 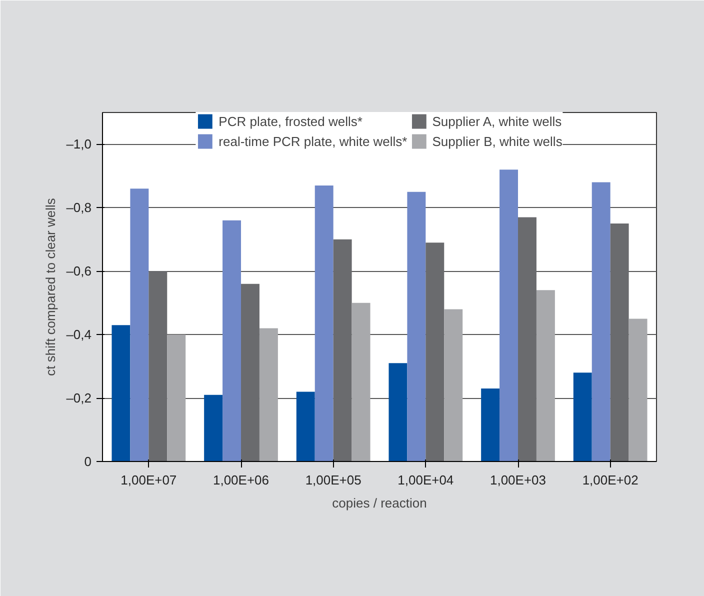 What do you see at coordinates (379, 503) in the screenshot?
I see `x-axis-title: copies / reaction` at bounding box center [379, 503].